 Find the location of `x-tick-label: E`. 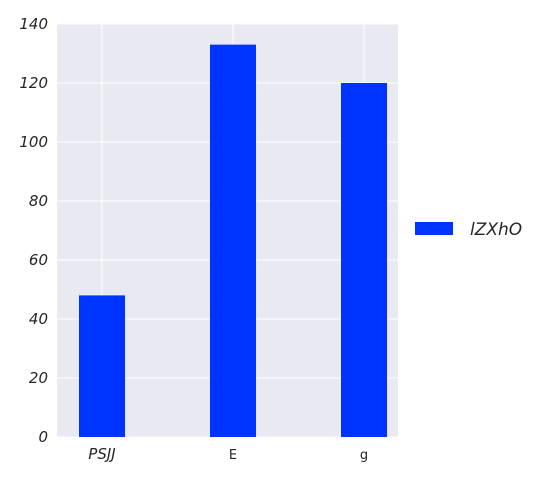

x-tick-label: E is located at coordinates (233, 455).